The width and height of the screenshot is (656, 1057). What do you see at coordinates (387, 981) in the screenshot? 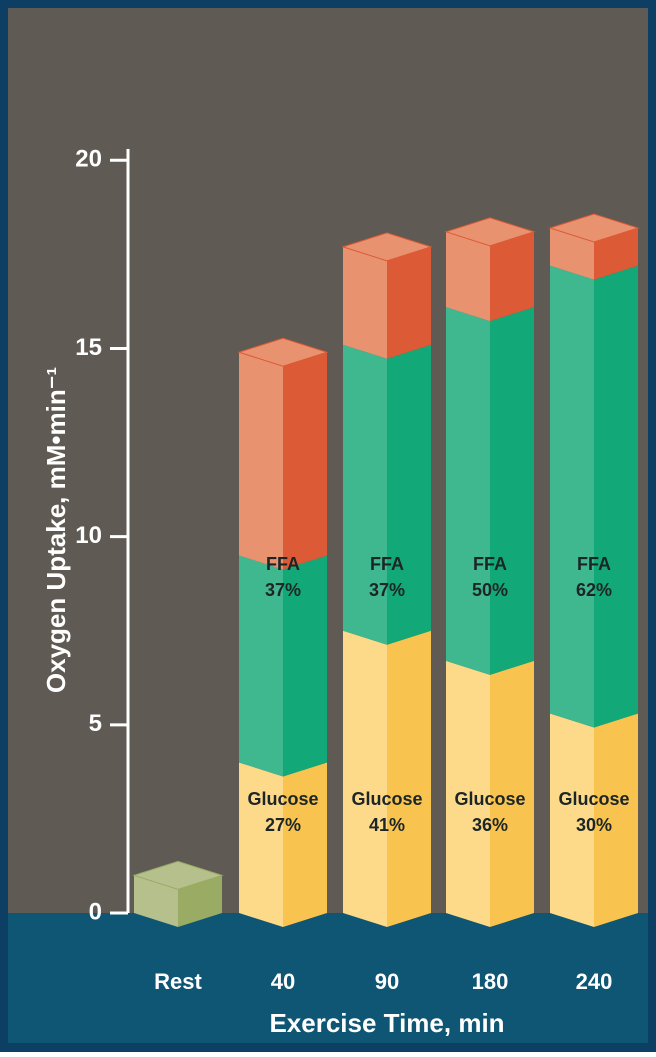
I see `x-tick-label: 90` at bounding box center [387, 981].